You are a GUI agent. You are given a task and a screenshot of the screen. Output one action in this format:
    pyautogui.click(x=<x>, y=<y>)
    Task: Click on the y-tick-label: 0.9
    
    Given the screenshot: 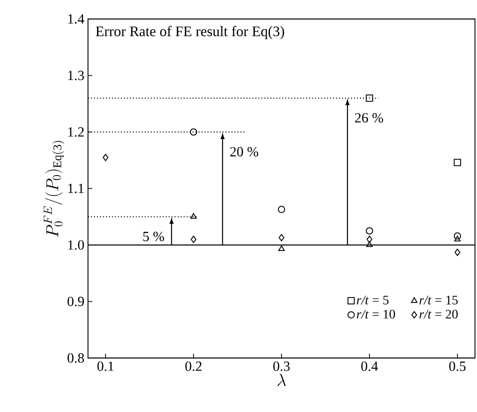 What is the action you would take?
    pyautogui.click(x=76, y=301)
    